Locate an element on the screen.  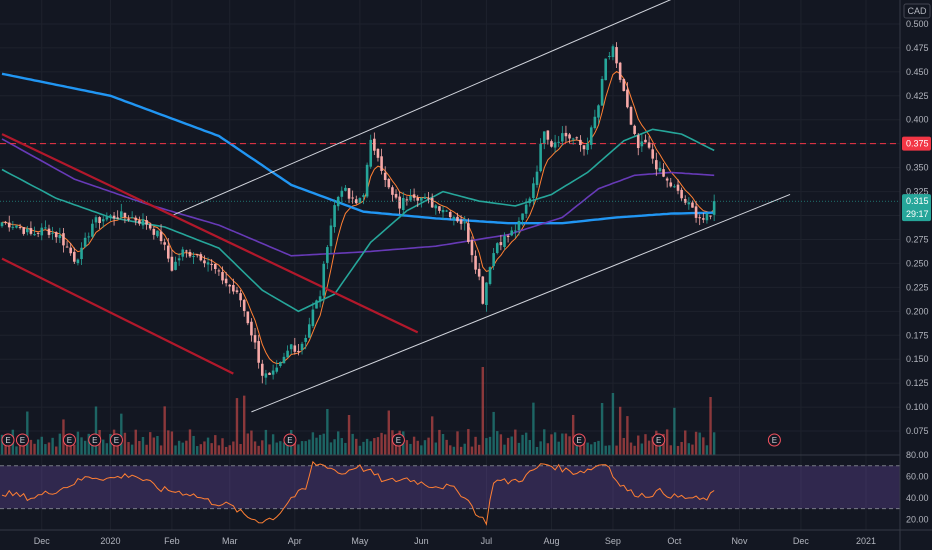
time-tick-label-3: Mar is located at coordinates (230, 541).